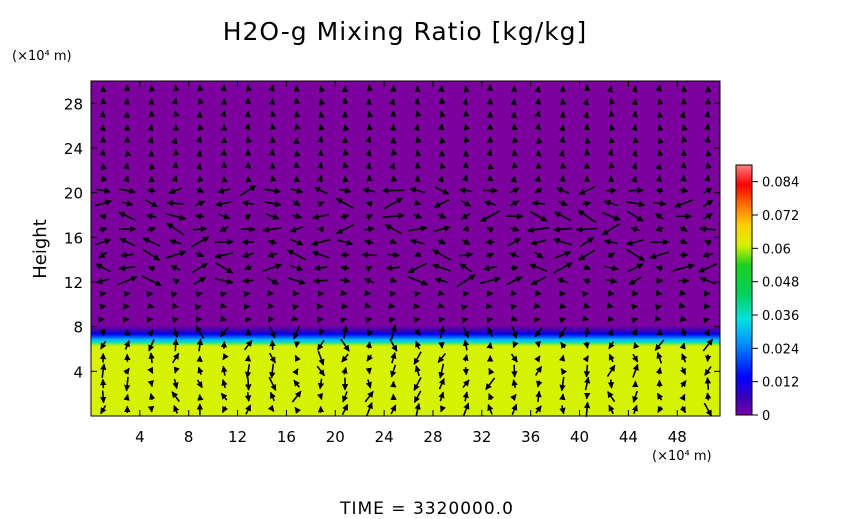 This screenshot has height=519, width=854. I want to click on colorbar-tick-label: 0.012, so click(780, 383).